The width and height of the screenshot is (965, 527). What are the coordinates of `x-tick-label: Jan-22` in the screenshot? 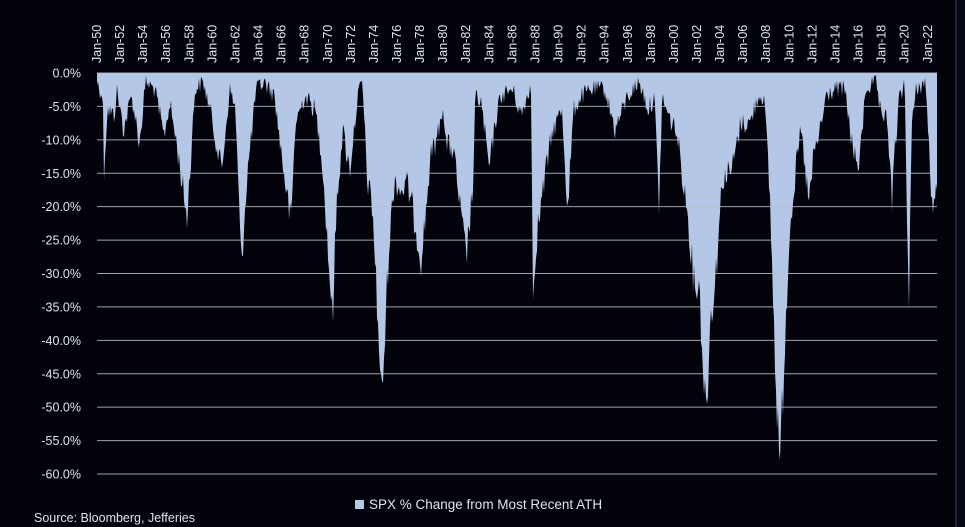 It's located at (928, 44).